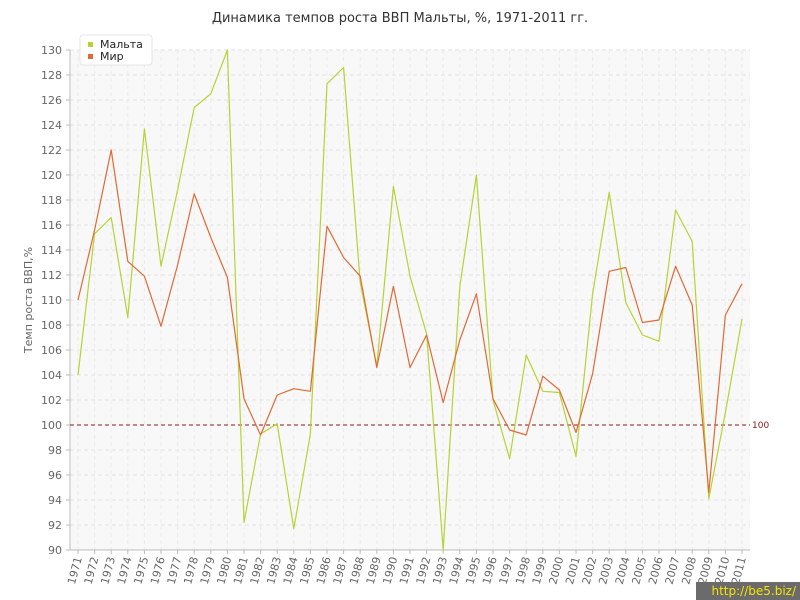 This screenshot has width=800, height=600. What do you see at coordinates (51, 425) in the screenshot?
I see `y-tick-label: 100` at bounding box center [51, 425].